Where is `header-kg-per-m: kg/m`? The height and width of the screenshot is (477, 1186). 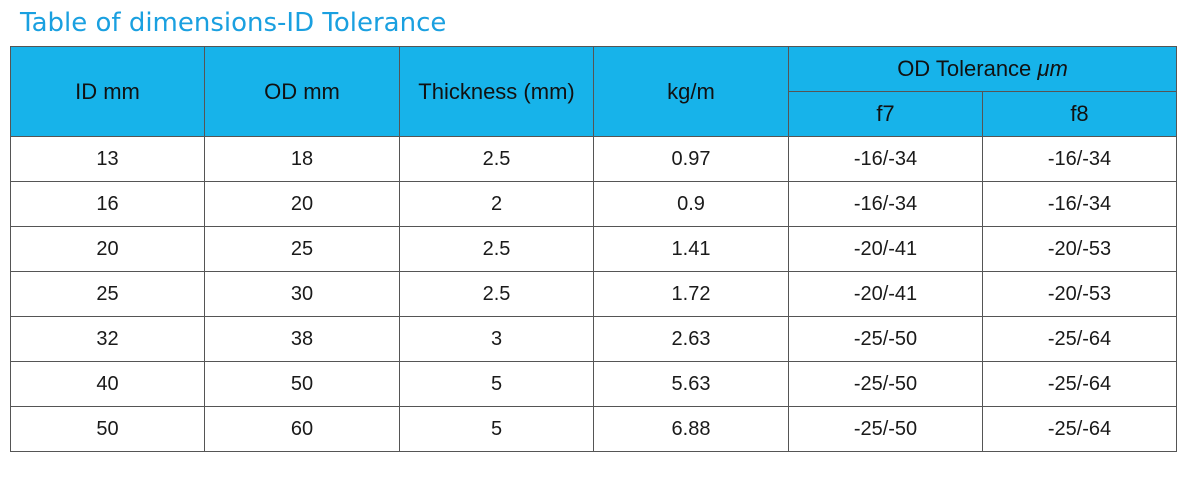 header-kg-per-m: kg/m is located at coordinates (691, 91).